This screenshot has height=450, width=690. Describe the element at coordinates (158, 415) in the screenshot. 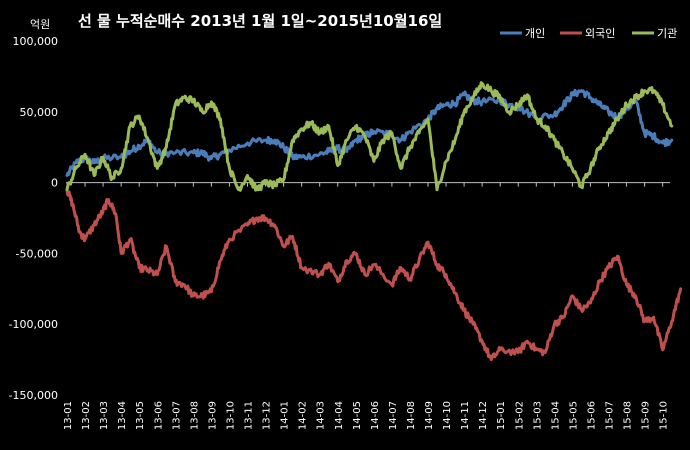

I see `x-tick-label: 13-06` at that location.